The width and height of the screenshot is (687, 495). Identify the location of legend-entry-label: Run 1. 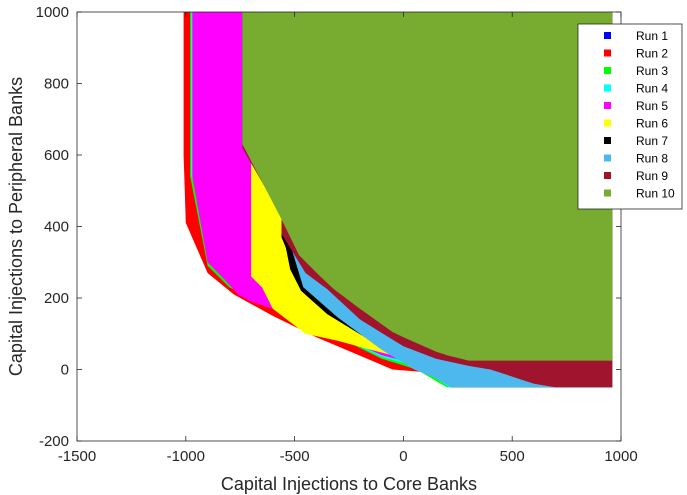
(652, 36).